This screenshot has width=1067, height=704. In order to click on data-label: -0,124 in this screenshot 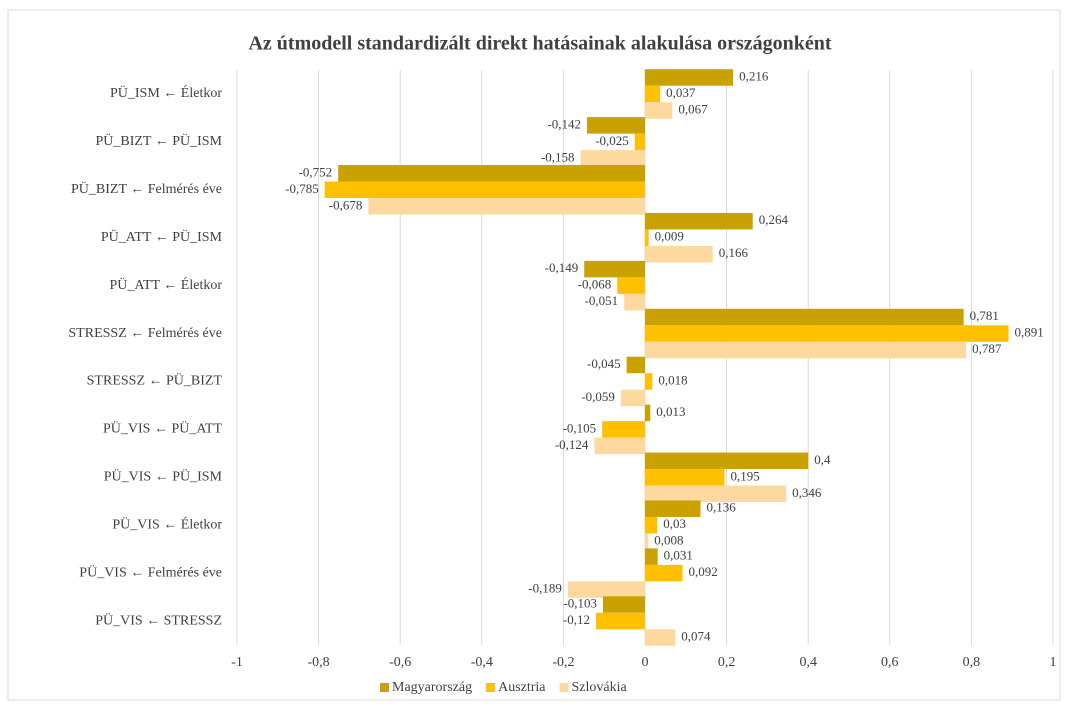, I will do `click(572, 444)`.